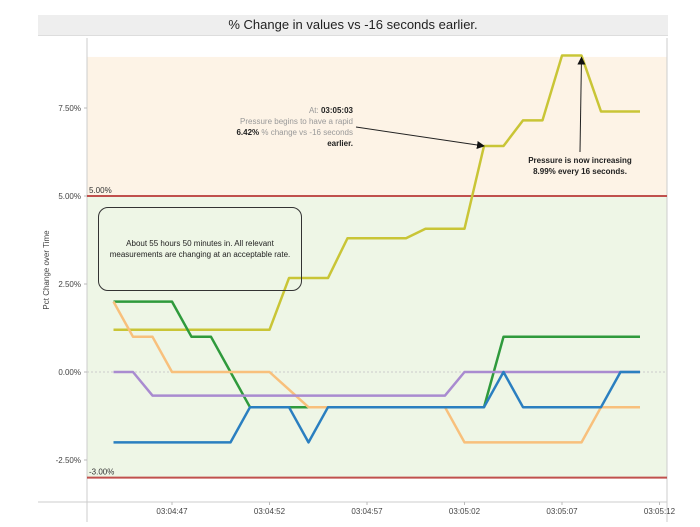  What do you see at coordinates (465, 511) in the screenshot?
I see `x-tick-label: 03:05:02` at bounding box center [465, 511].